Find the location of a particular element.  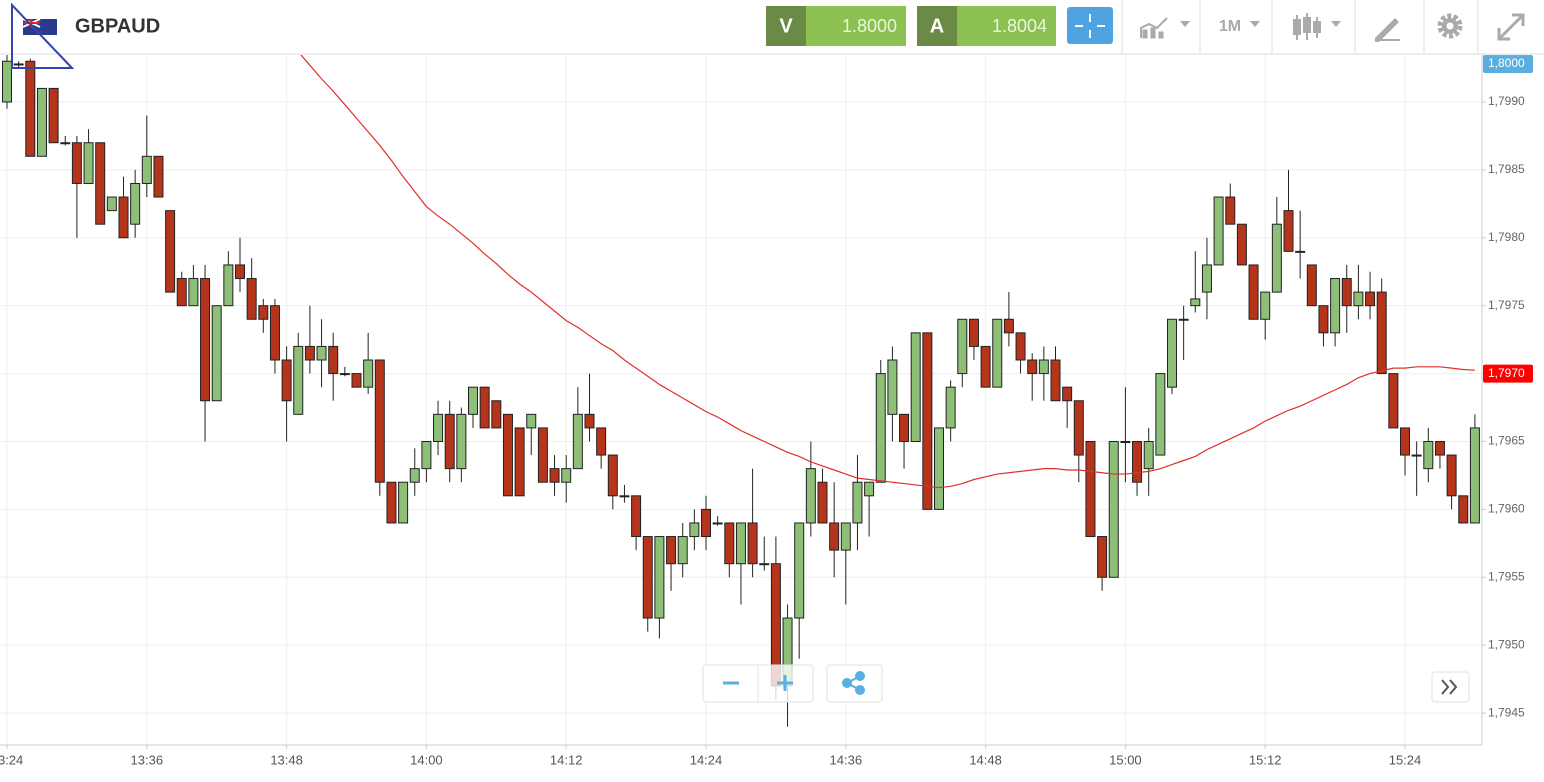

price-label: 1,7970 is located at coordinates (1506, 373).